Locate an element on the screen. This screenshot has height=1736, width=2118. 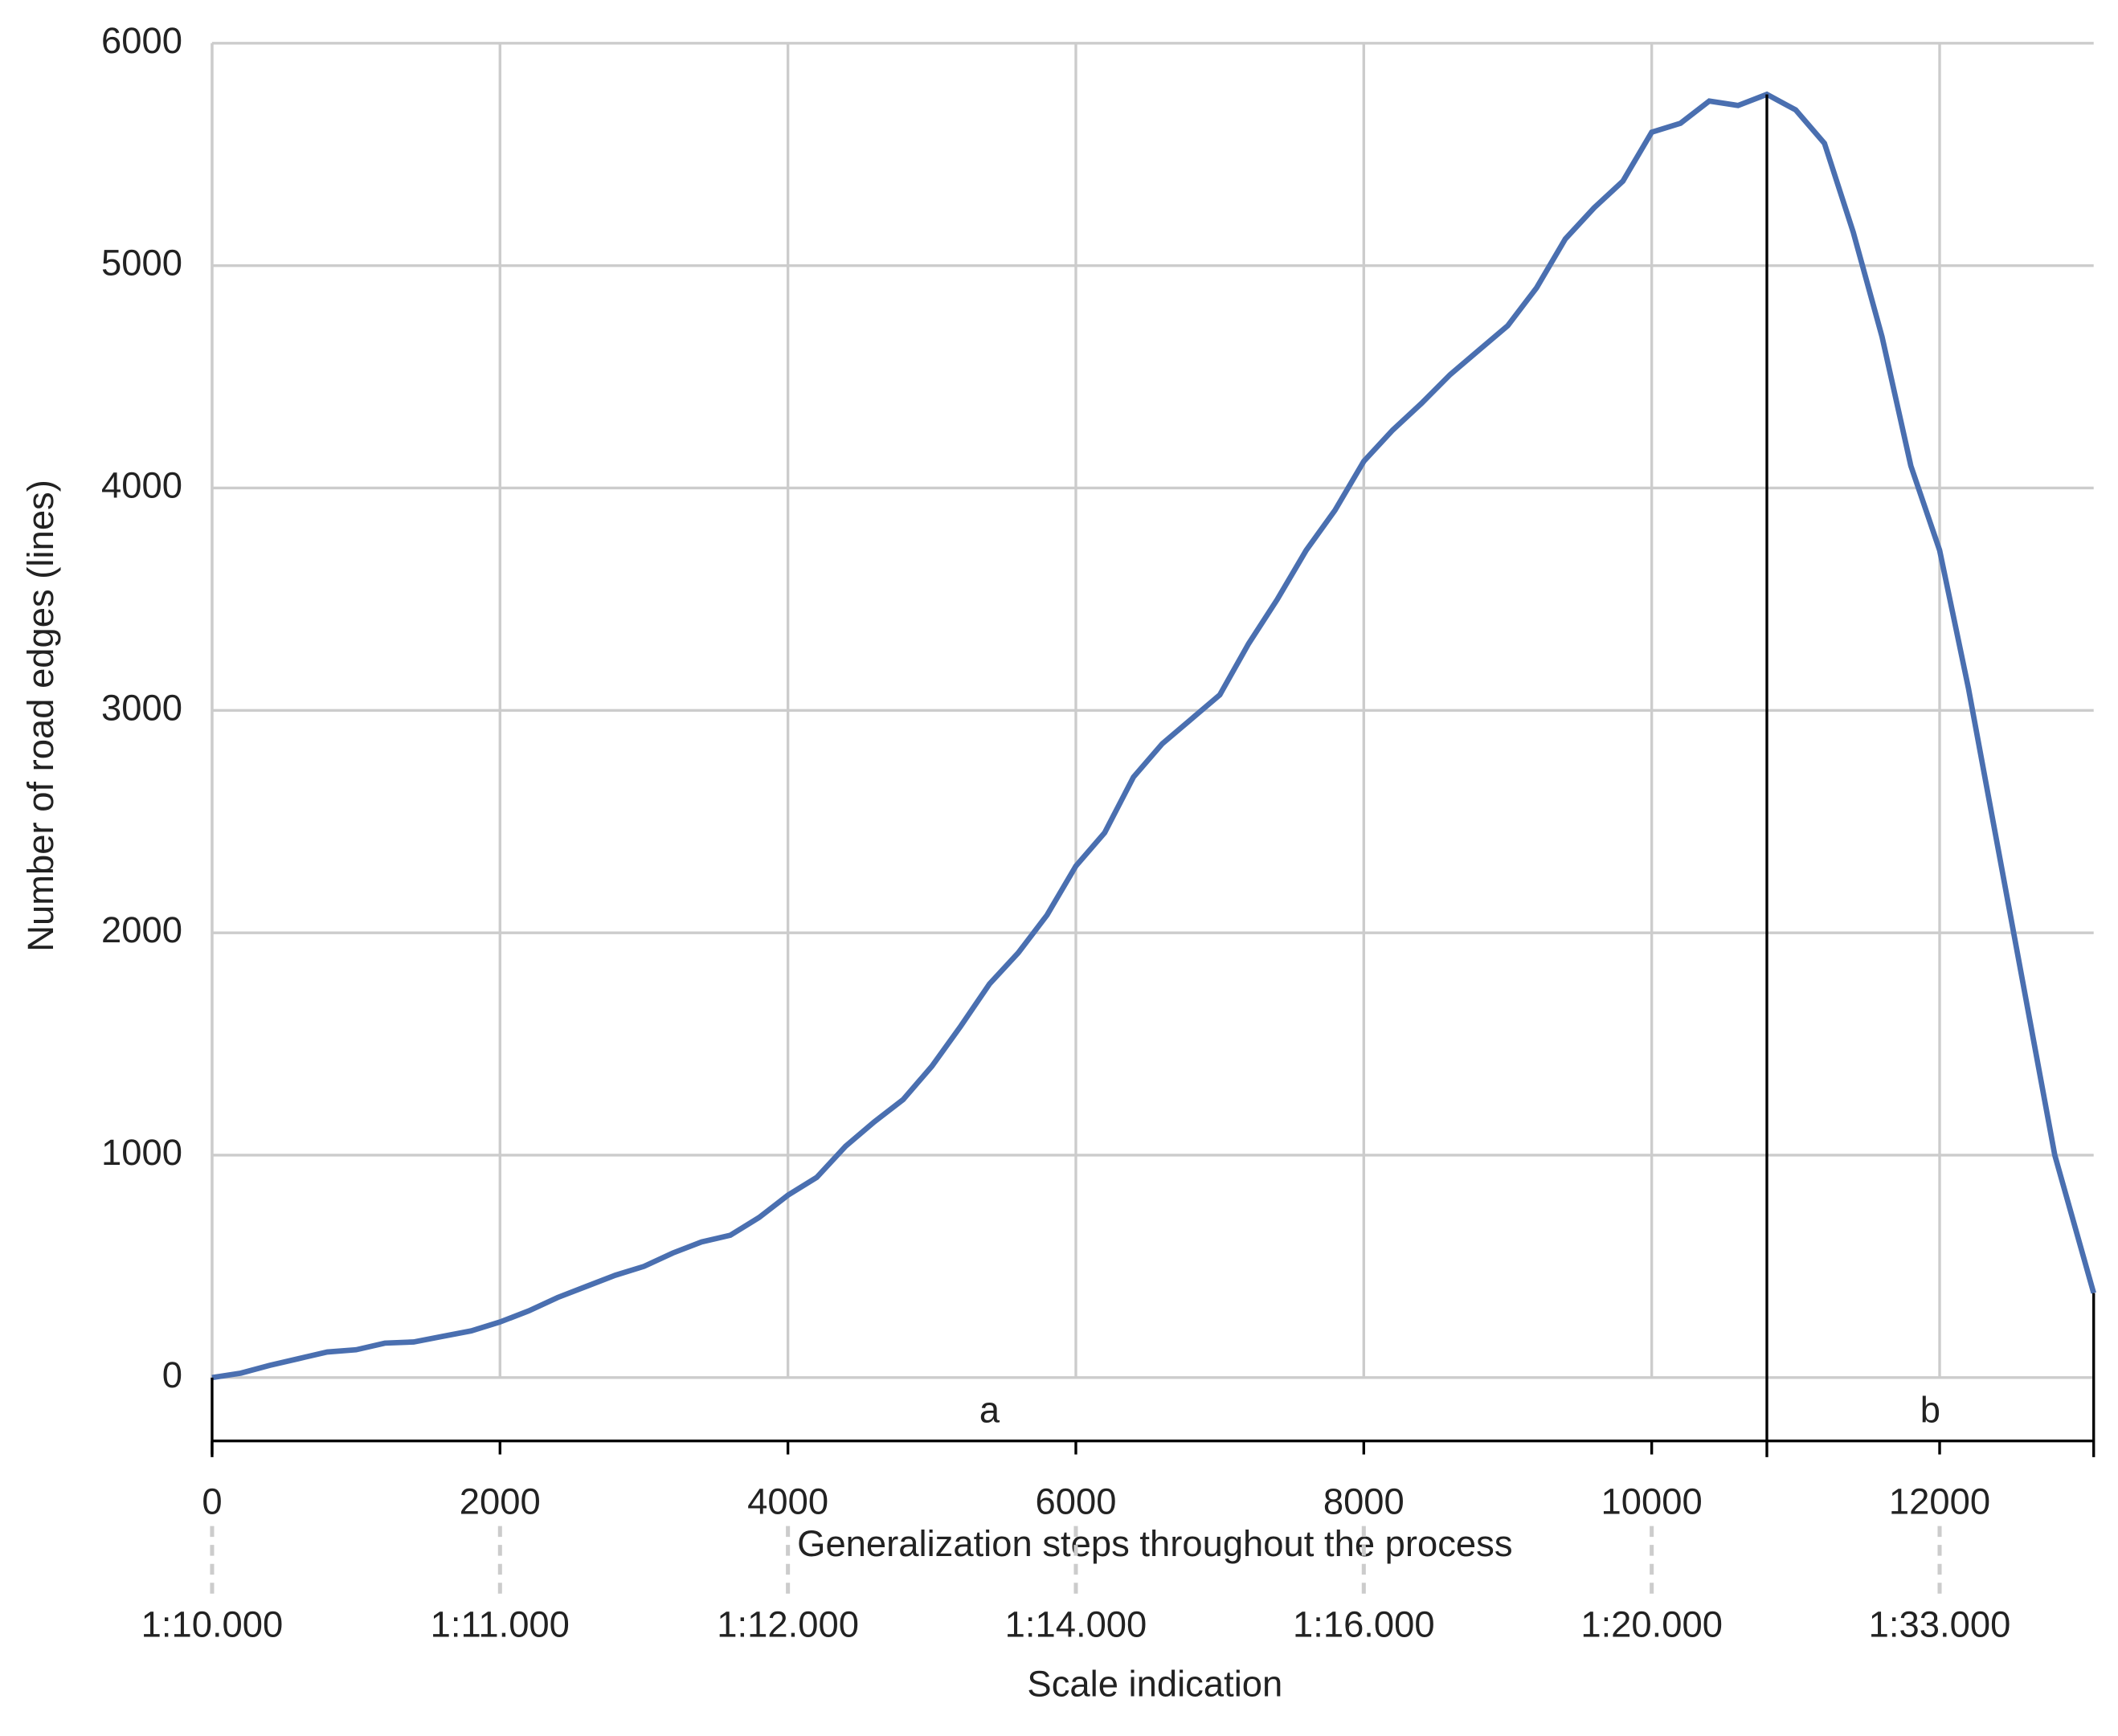
y-tick-label: 3000 is located at coordinates (141, 707).